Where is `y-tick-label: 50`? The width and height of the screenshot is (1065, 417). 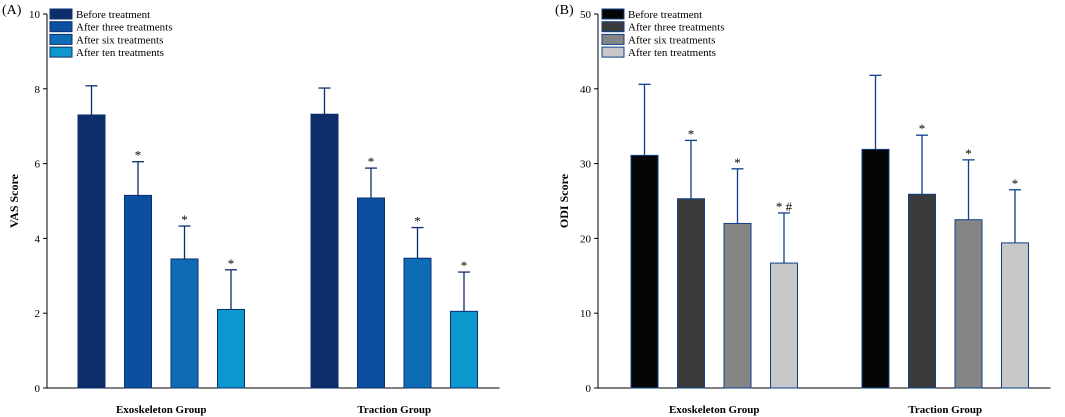 y-tick-label: 50 is located at coordinates (586, 15).